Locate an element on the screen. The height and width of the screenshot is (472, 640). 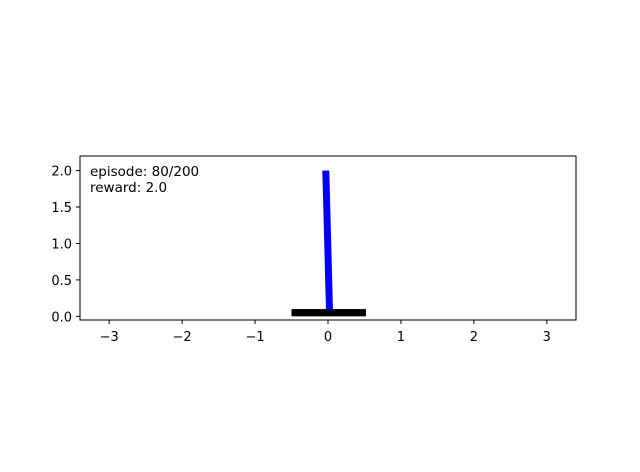
x-tick-label: 2 is located at coordinates (474, 337).